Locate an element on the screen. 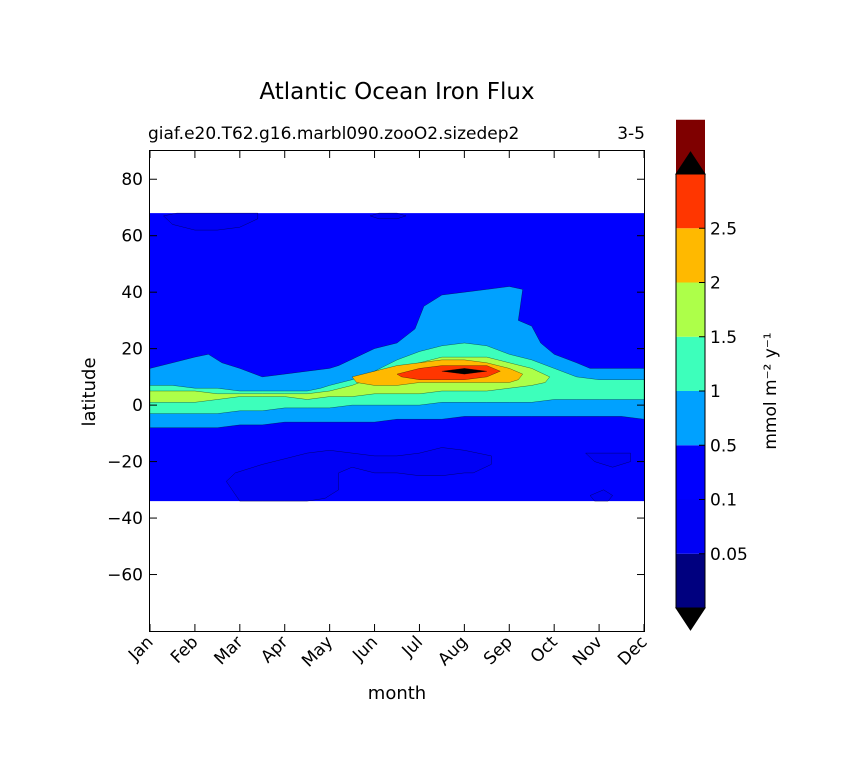 This screenshot has height=783, width=863. x-tick-label: Dec is located at coordinates (632, 650).